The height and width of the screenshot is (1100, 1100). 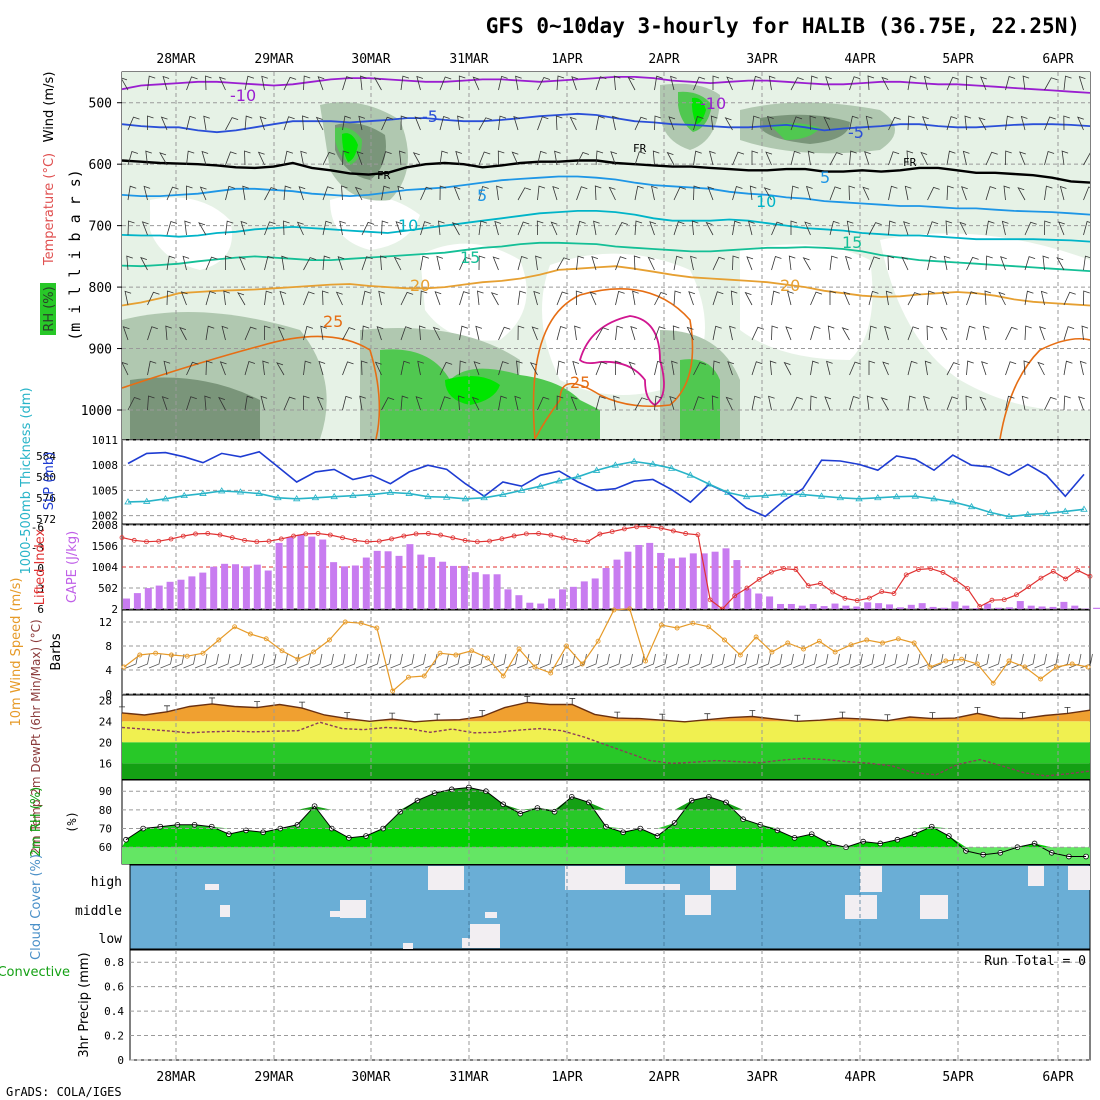 What do you see at coordinates (114, 987) in the screenshot?
I see `precip-tick-label: 0.6` at bounding box center [114, 987].